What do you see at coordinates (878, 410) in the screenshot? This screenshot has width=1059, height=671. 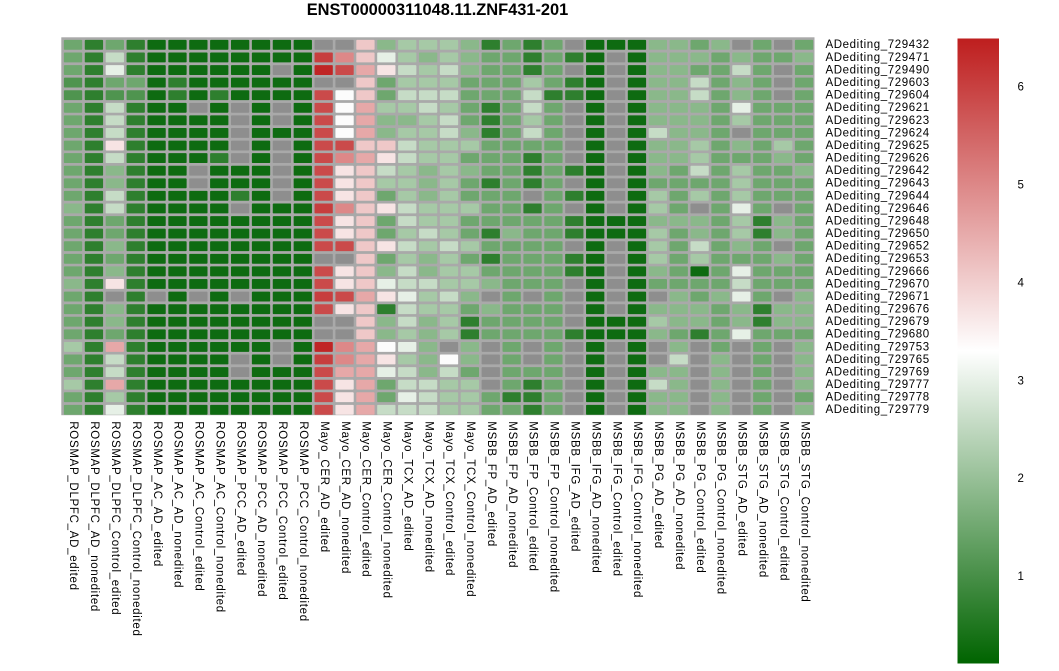 I see `svg-text: ADediting_729779` at bounding box center [878, 410].